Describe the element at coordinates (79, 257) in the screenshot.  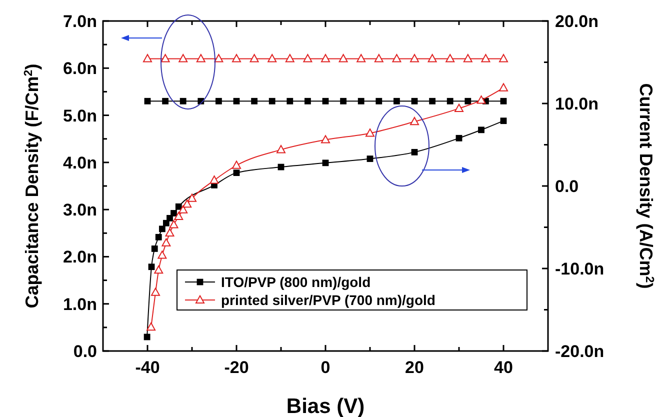
I see `y-tick-label: 2.0n` at that location.